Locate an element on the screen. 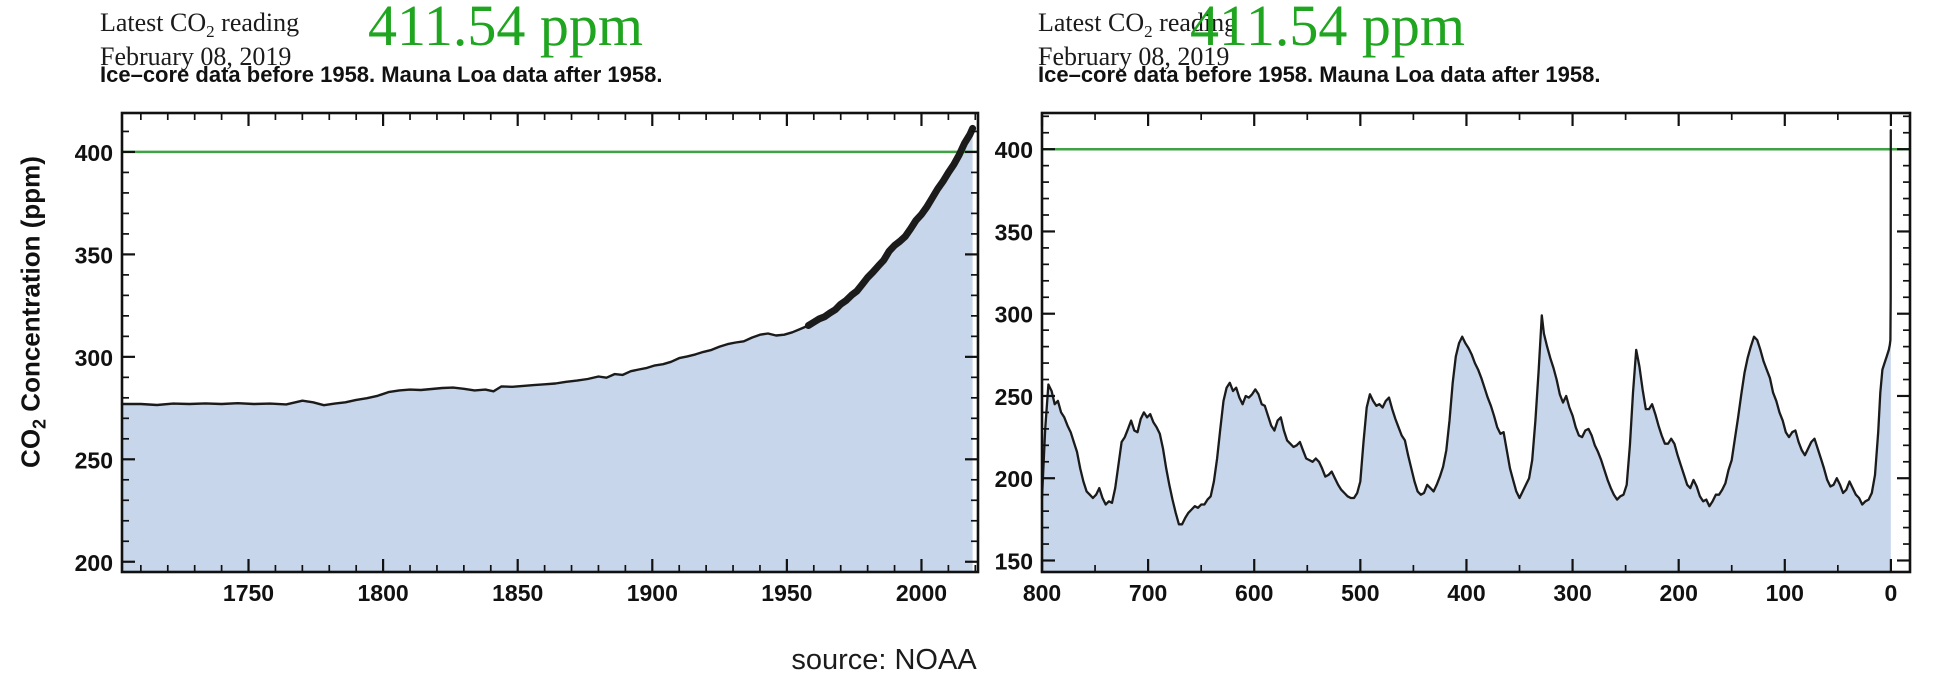 The height and width of the screenshot is (694, 1948). x-tick-label: 300 is located at coordinates (1572, 593).